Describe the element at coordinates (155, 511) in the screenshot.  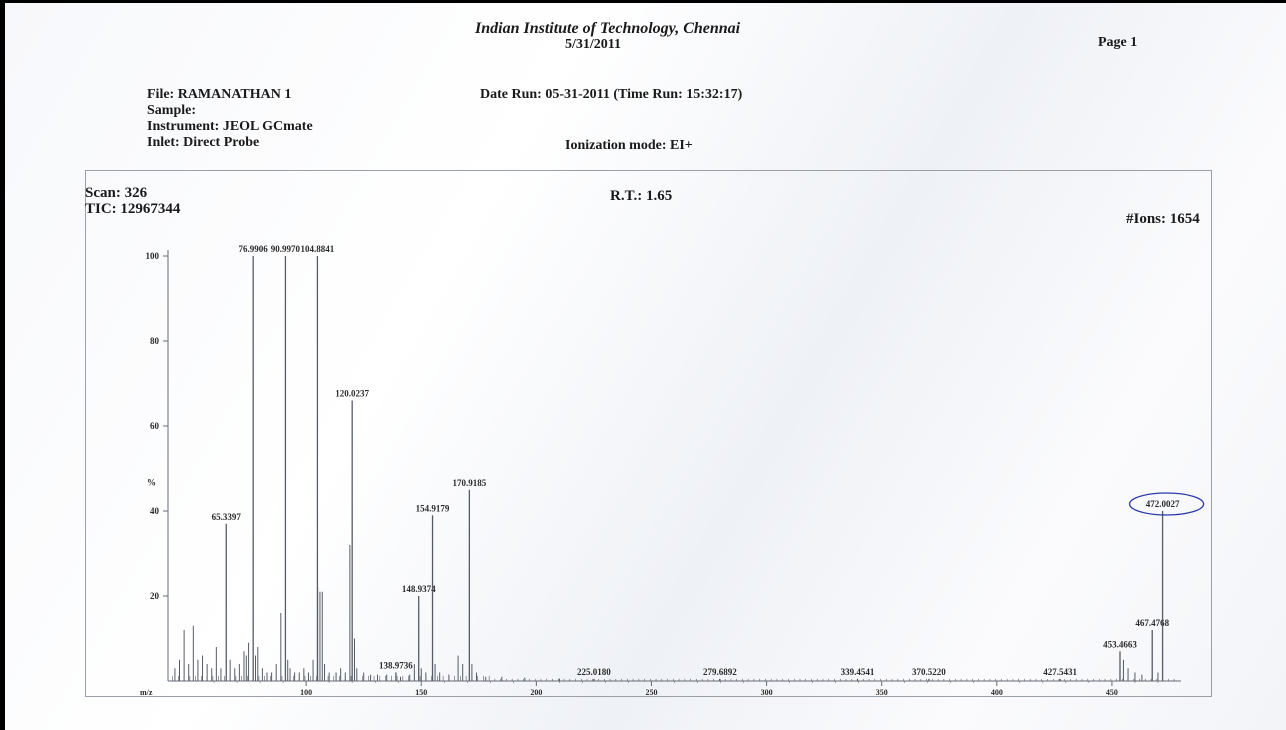
I see `y-tick-label: 40` at that location.